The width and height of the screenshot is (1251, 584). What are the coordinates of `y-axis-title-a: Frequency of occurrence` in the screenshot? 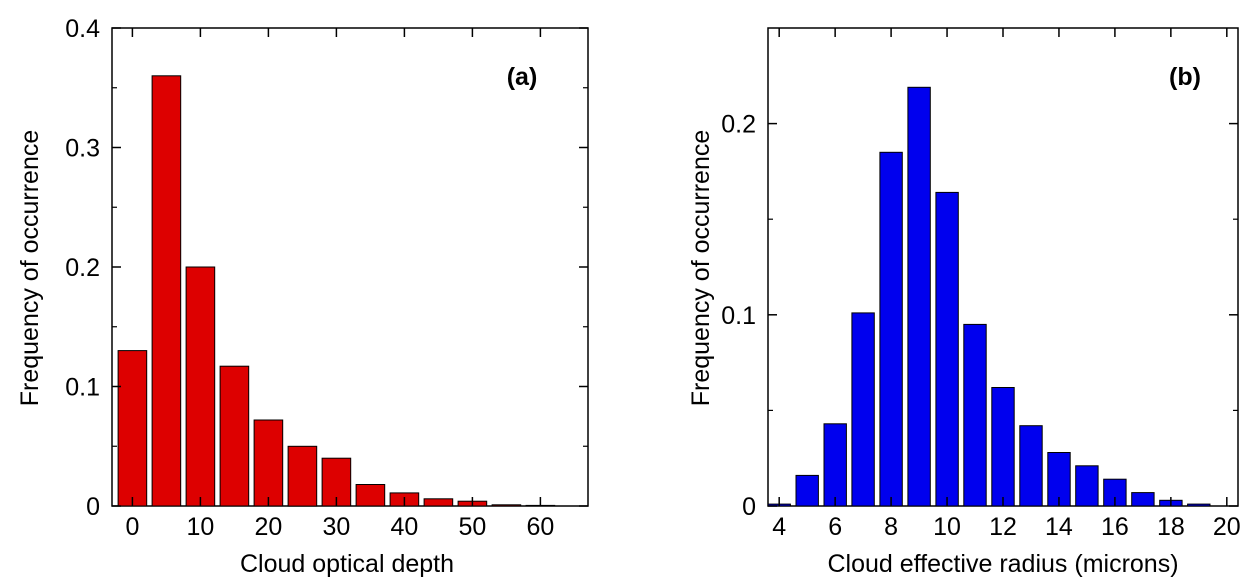 It's located at (30, 268).